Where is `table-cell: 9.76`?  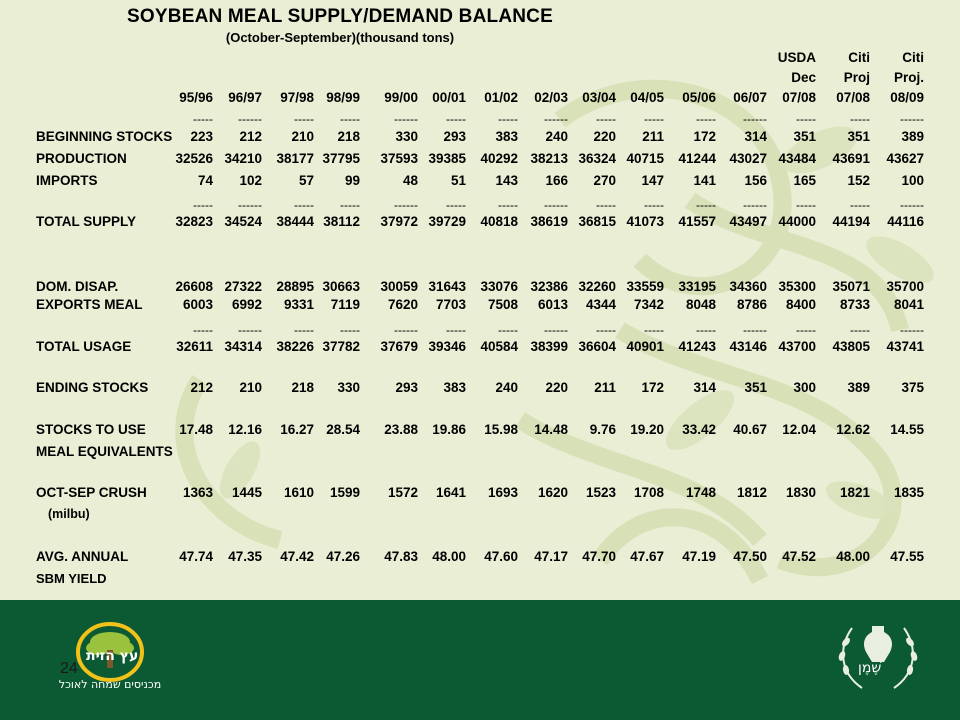
table-cell: 9.76 is located at coordinates (602, 429).